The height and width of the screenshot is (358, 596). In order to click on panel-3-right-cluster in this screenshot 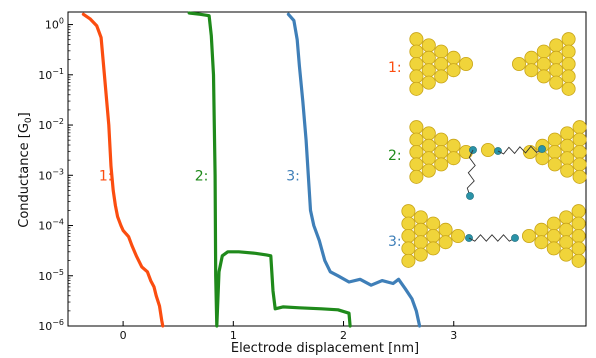, I will do `click(554, 236)`.